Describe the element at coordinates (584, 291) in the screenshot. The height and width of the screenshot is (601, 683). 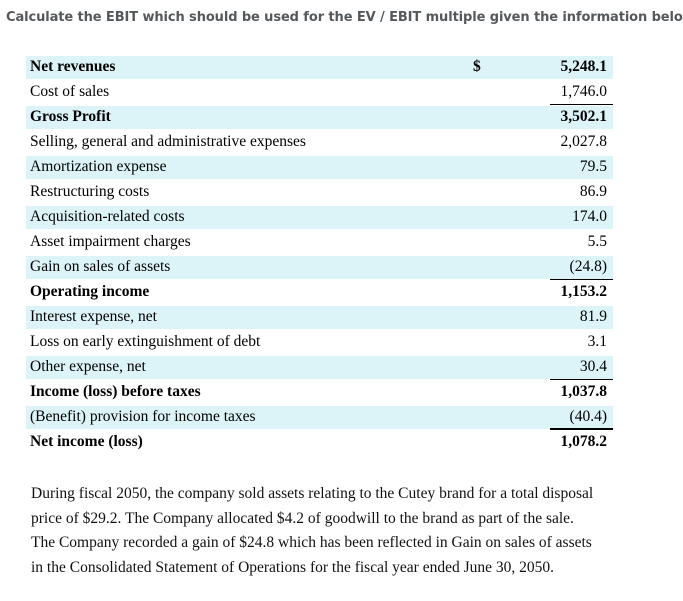
I see `row-value: 1,153.2` at that location.